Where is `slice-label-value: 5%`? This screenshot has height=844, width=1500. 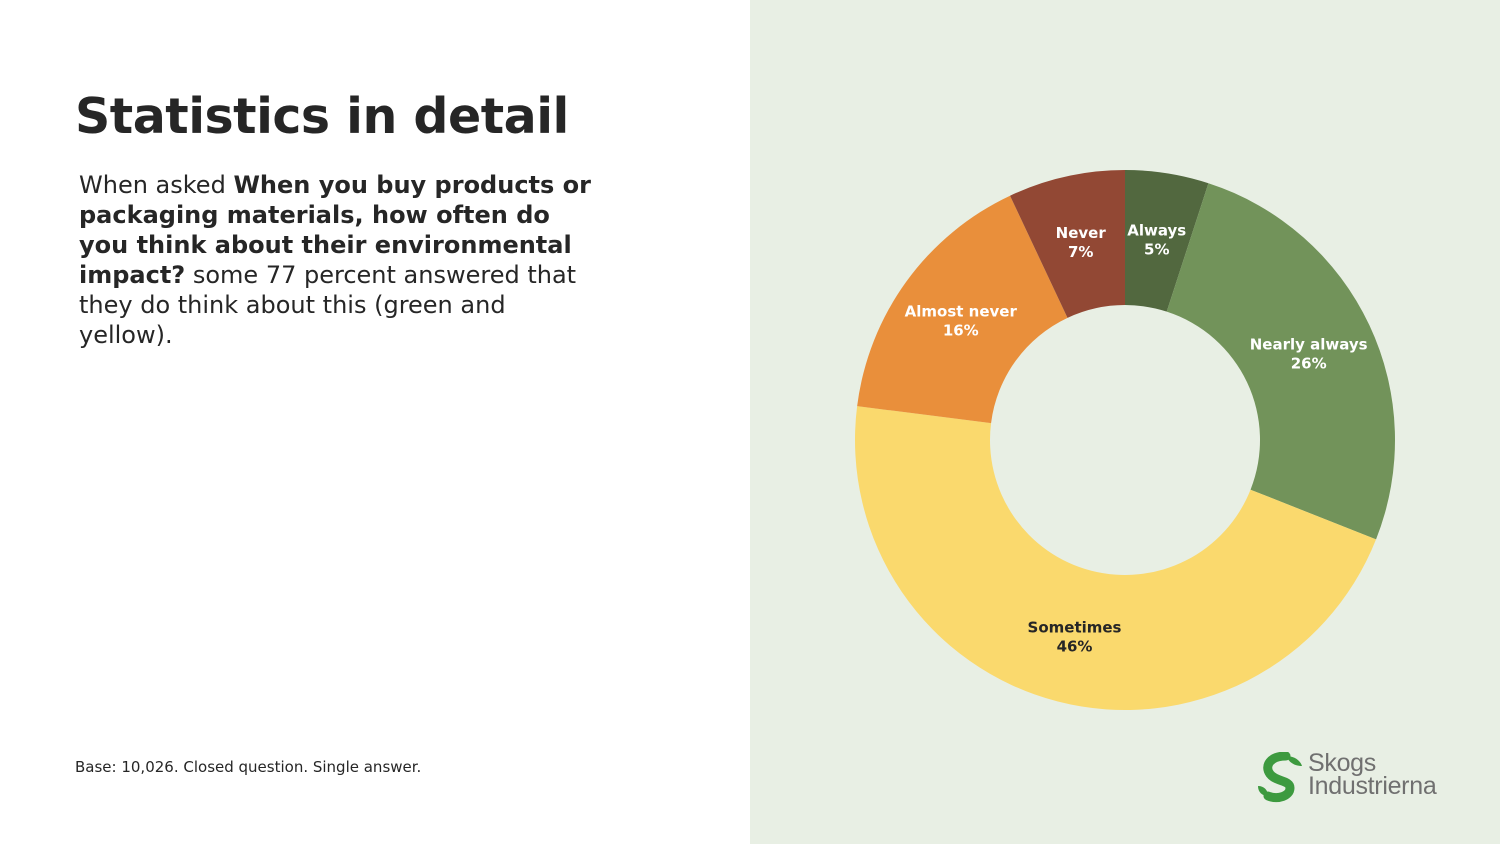
slice-label-value: 5% is located at coordinates (1156, 249).